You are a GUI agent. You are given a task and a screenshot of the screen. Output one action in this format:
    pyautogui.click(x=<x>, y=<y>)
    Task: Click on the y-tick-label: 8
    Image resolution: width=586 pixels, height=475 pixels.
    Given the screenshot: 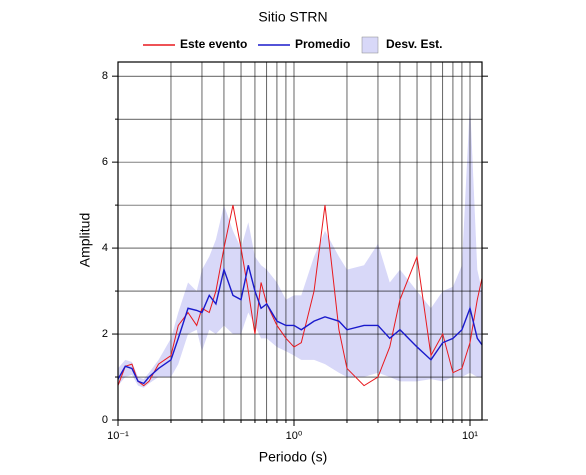 What is the action you would take?
    pyautogui.click(x=105, y=76)
    